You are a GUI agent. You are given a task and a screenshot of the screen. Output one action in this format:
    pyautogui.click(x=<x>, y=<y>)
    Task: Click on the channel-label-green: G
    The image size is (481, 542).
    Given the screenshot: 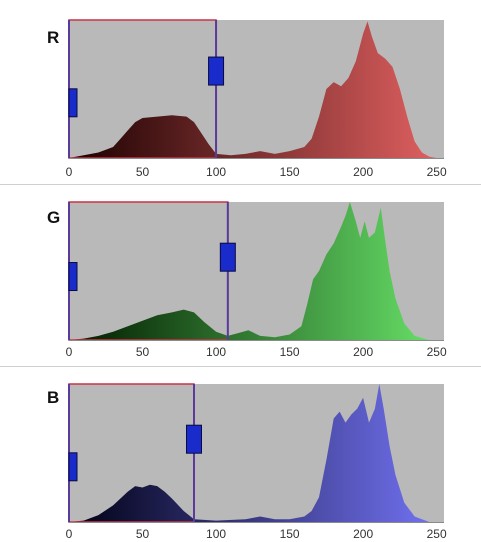 What is the action you would take?
    pyautogui.click(x=54, y=217)
    